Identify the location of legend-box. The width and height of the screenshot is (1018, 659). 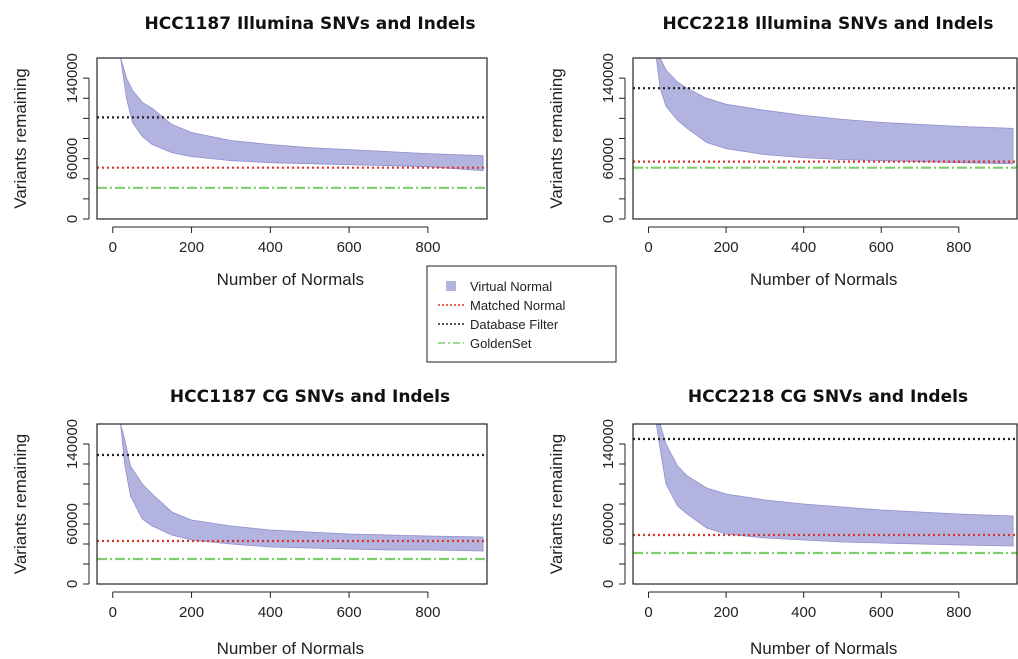
(521, 314).